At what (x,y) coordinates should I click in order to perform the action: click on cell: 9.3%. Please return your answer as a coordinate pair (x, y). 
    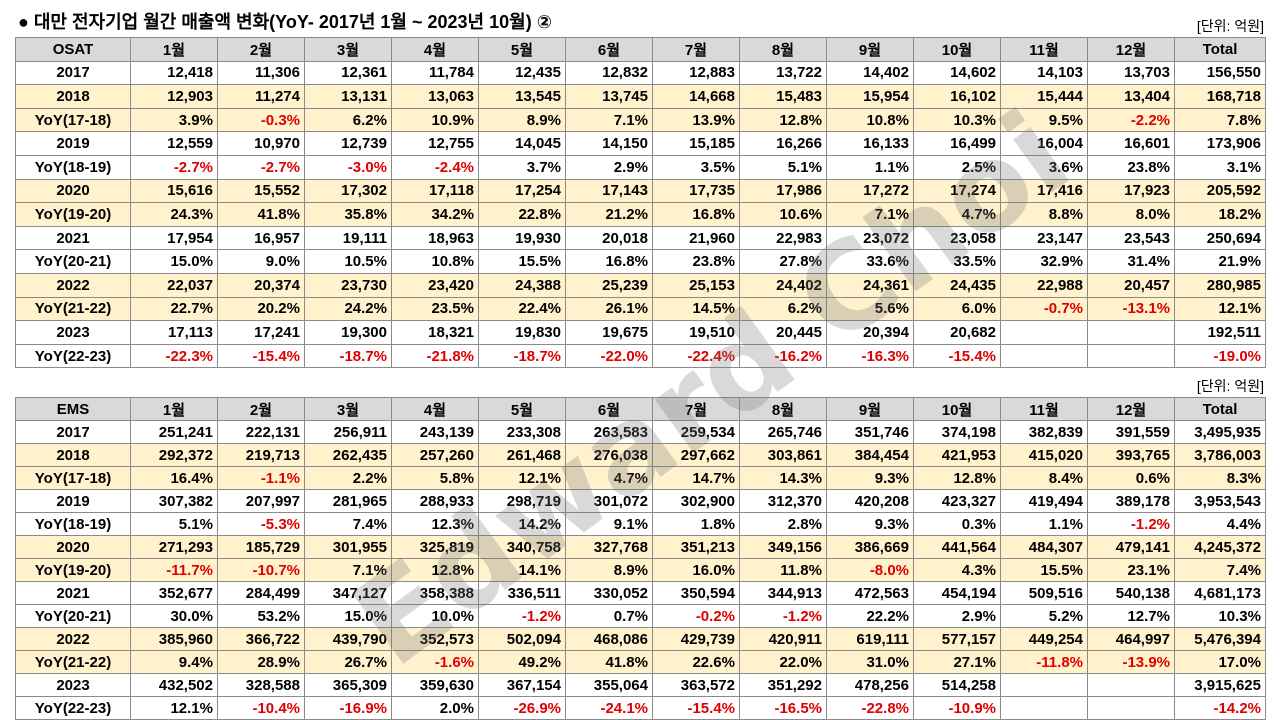
    Looking at the image, I should click on (870, 478).